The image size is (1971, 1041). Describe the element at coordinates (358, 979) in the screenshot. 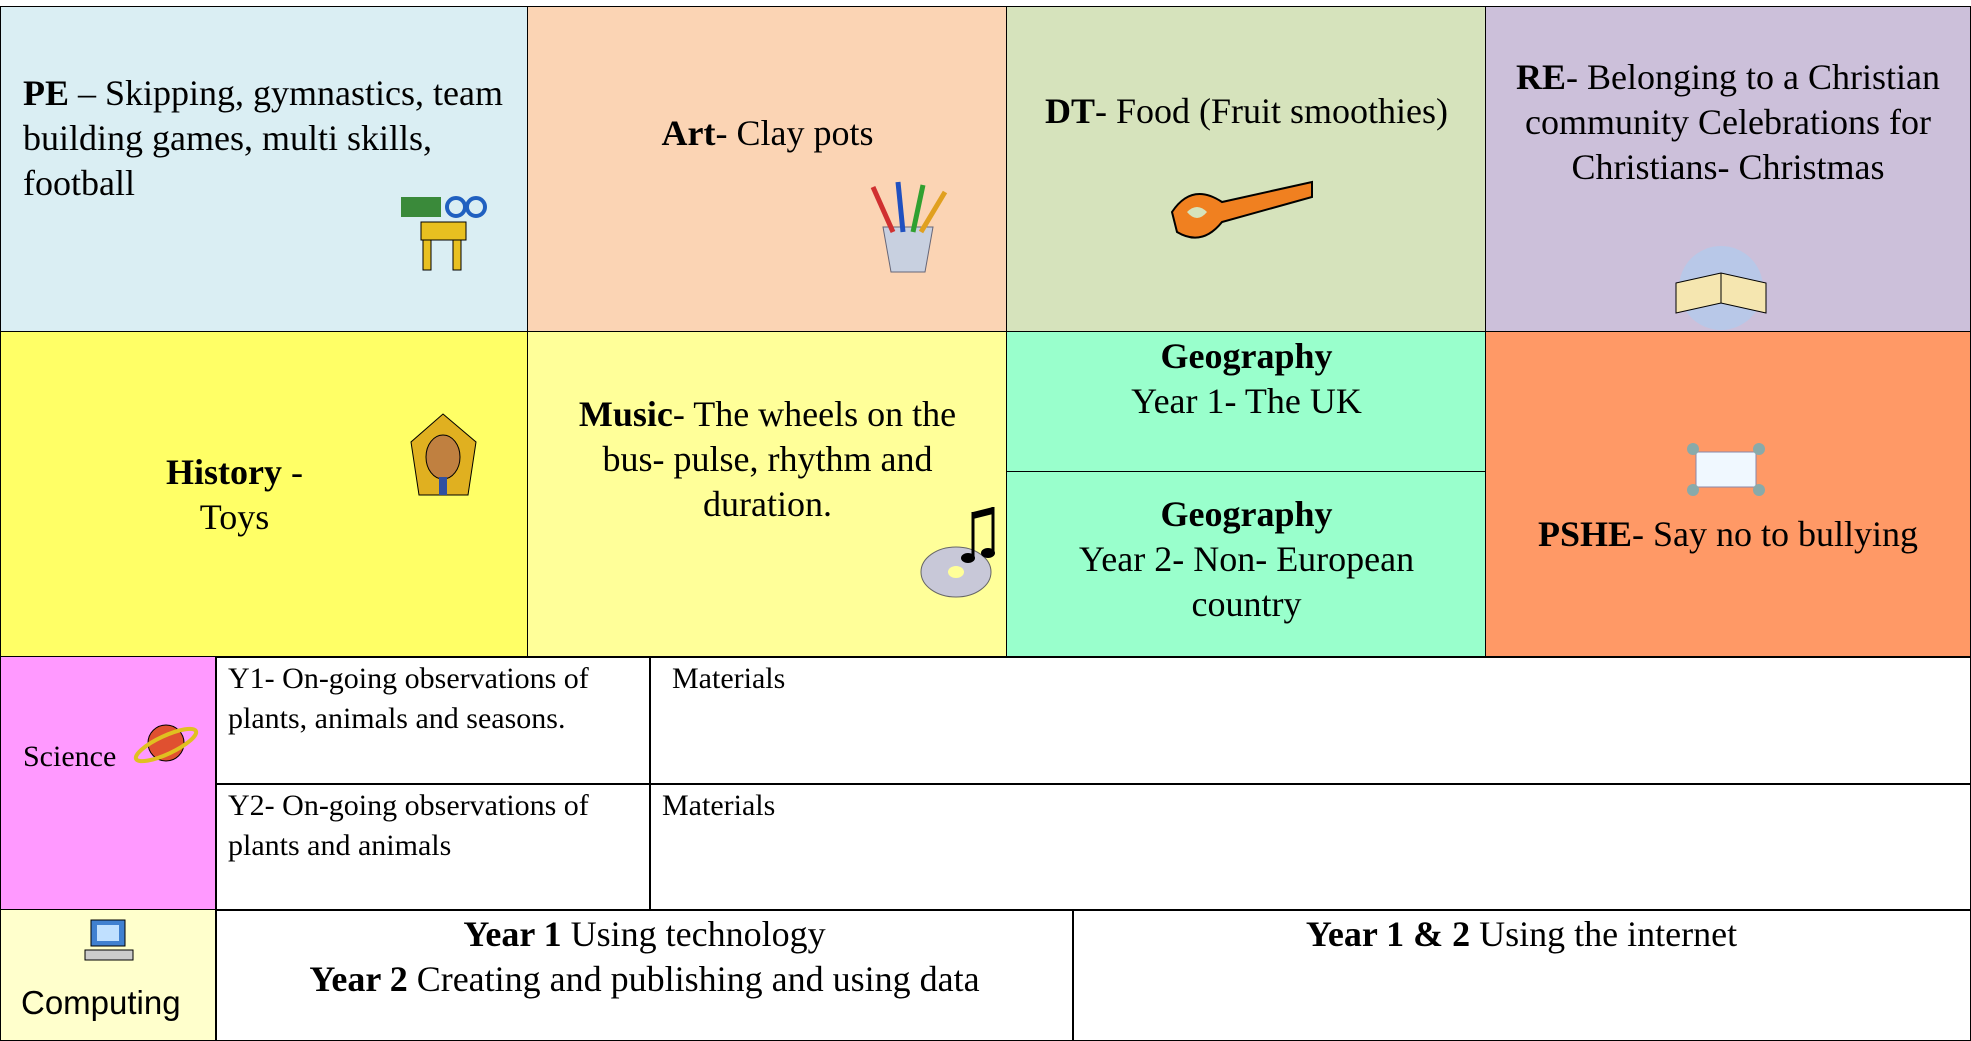

I see `year-label: Year 2` at that location.